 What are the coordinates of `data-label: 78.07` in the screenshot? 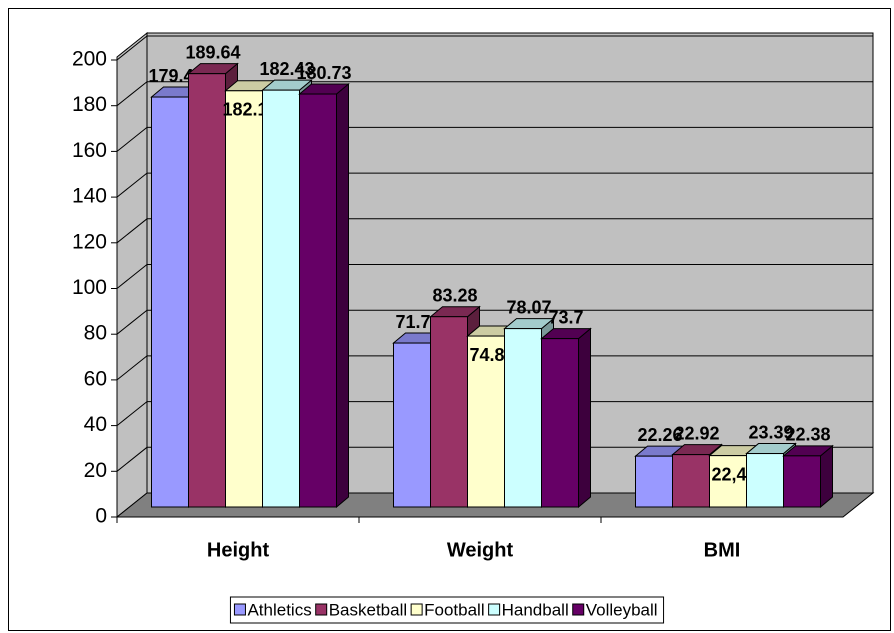 It's located at (528, 307).